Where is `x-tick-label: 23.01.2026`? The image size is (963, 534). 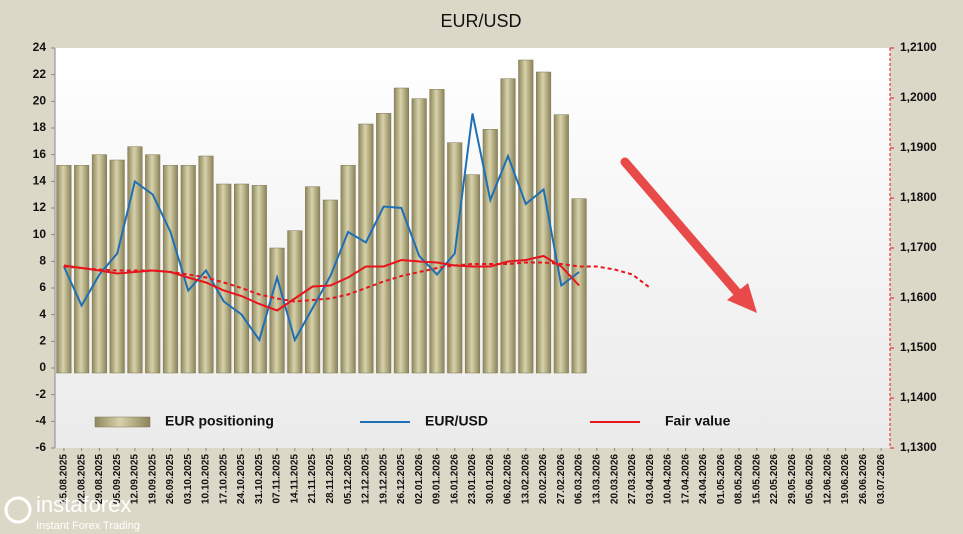
x-tick-label: 23.01.2026 is located at coordinates (472, 479).